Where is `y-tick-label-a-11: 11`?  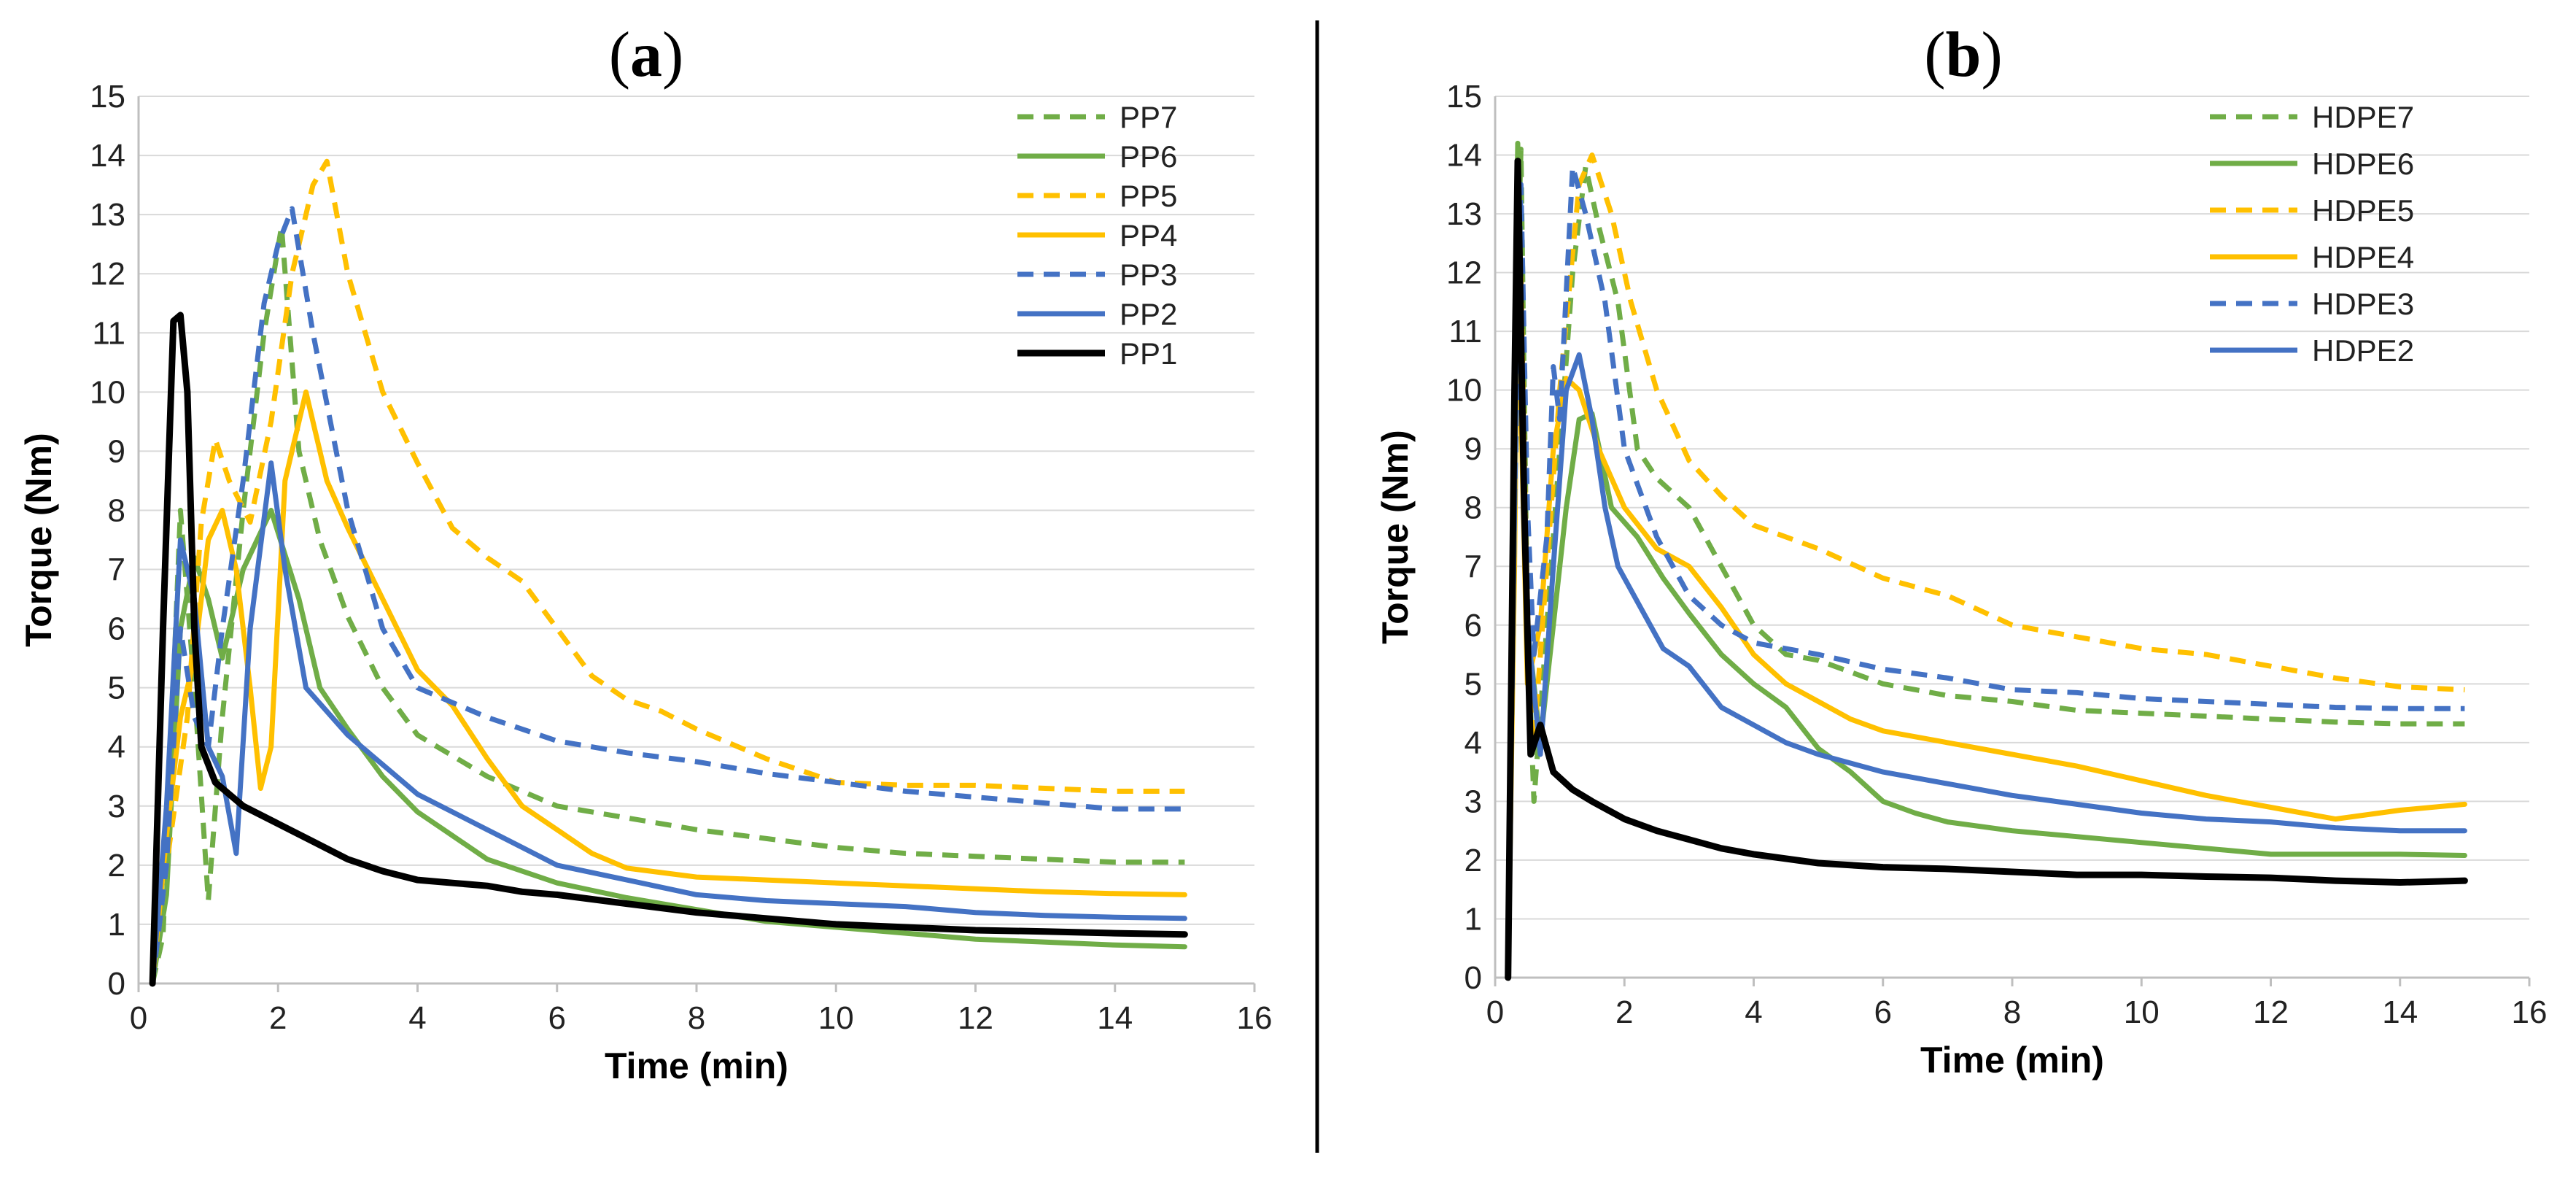 y-tick-label-a-11: 11 is located at coordinates (109, 333).